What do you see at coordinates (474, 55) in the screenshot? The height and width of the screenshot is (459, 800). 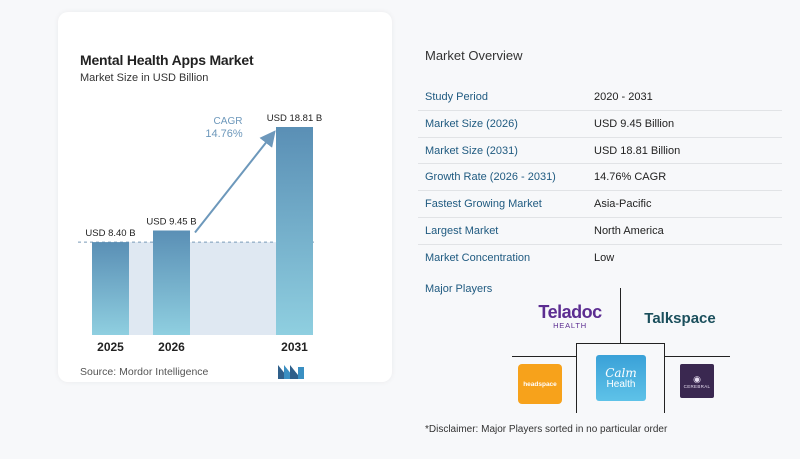 I see `market-overview-title: Market Overview` at bounding box center [474, 55].